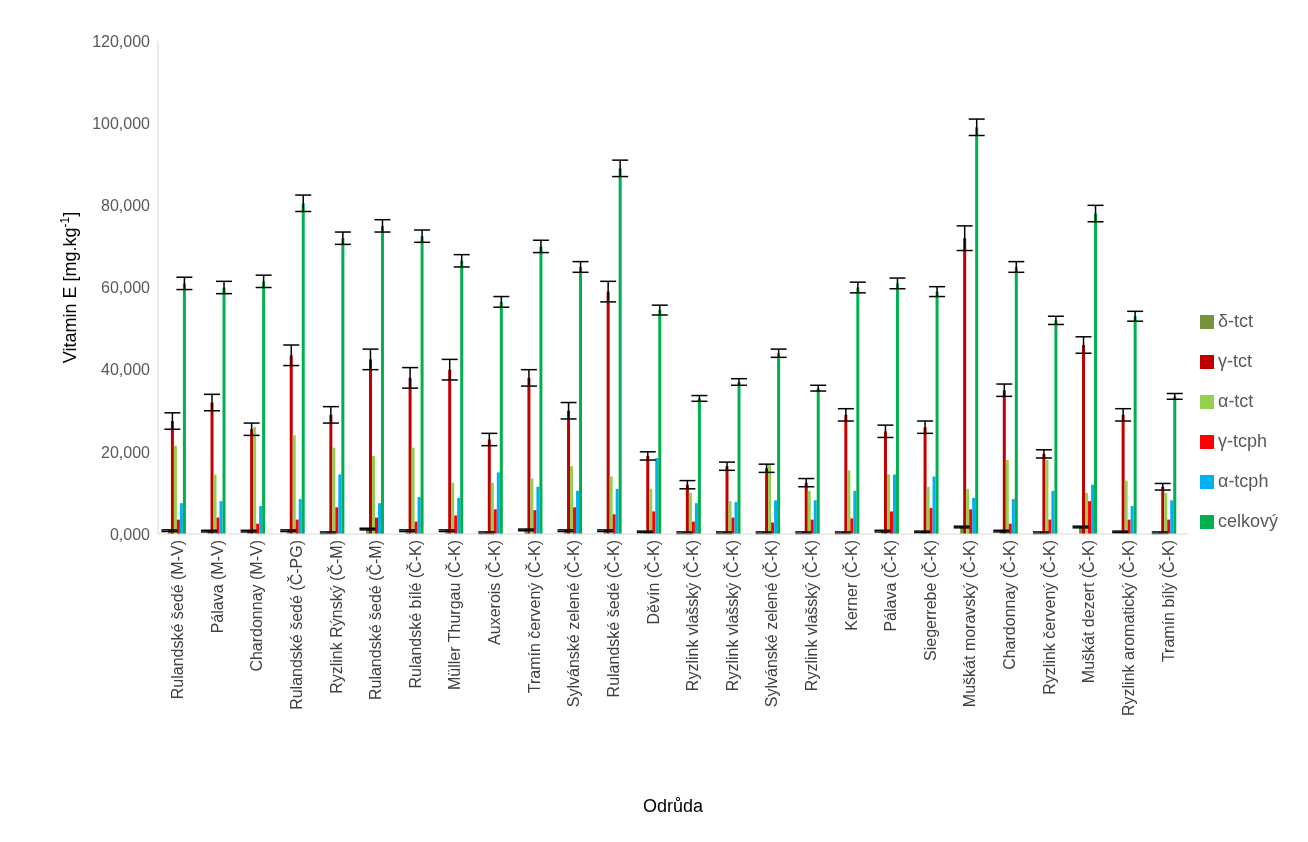  I want to click on y-tick-label: 100,000, so click(121, 123).